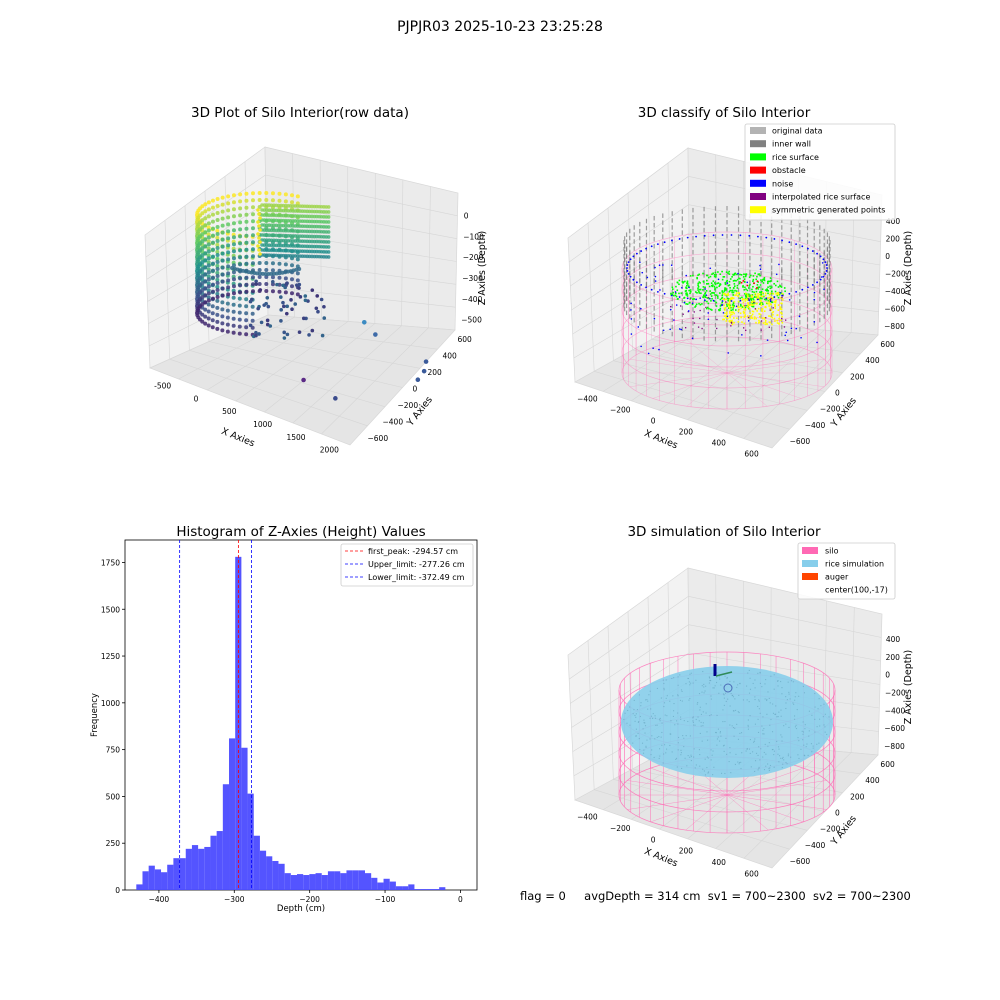 The image size is (1000, 1000). I want to click on sim-legend-frame, so click(846, 571).